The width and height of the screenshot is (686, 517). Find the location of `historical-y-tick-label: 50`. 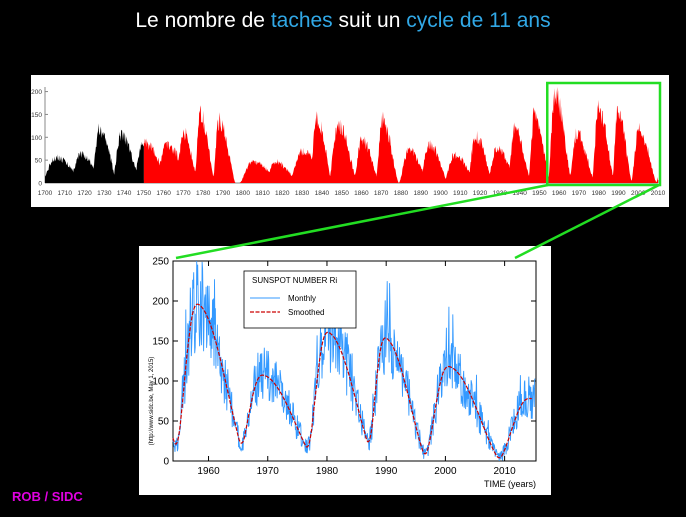

historical-y-tick-label: 50 is located at coordinates (39, 161).